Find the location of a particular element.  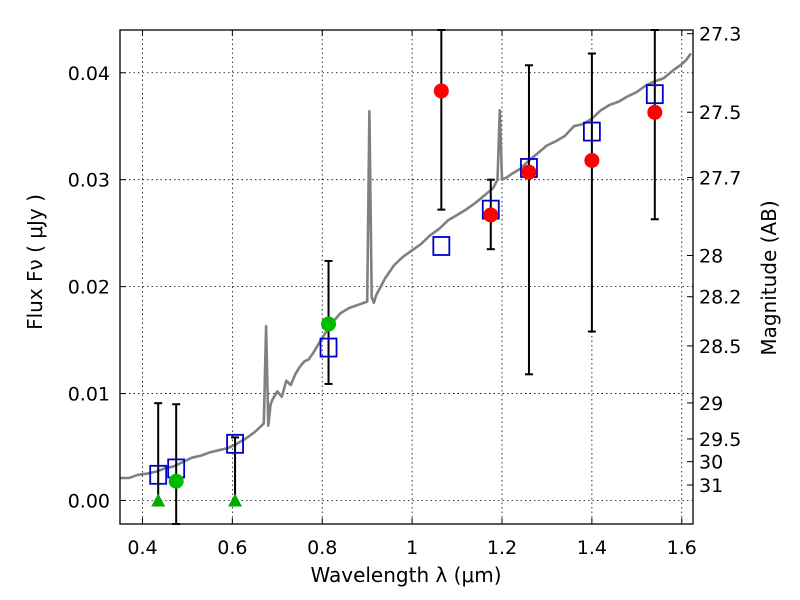

y2-tick-label: 28.2 is located at coordinates (720, 298).